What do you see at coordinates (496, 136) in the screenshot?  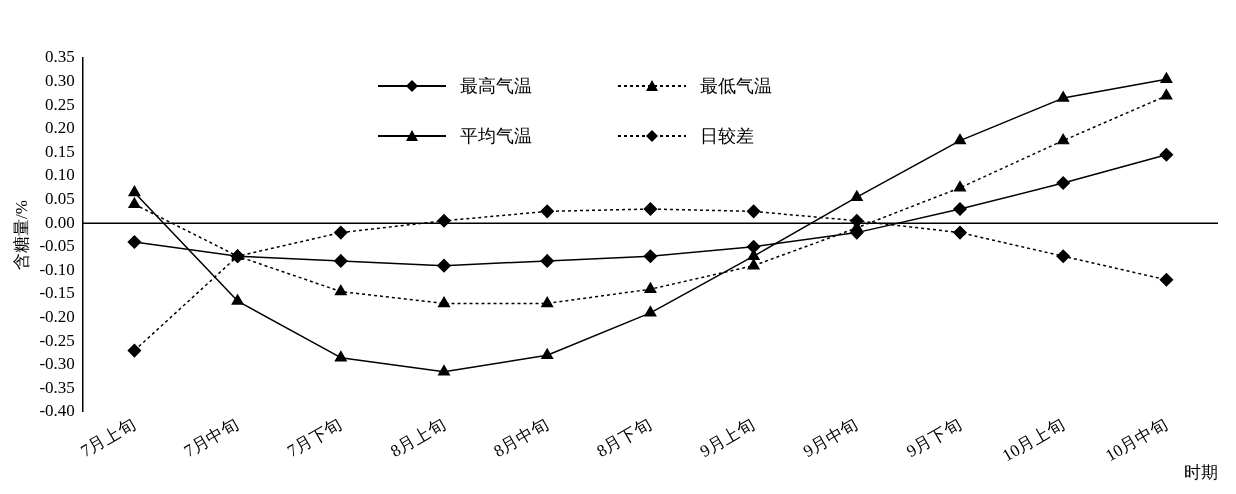 I see `legend-label: 平均气温` at bounding box center [496, 136].